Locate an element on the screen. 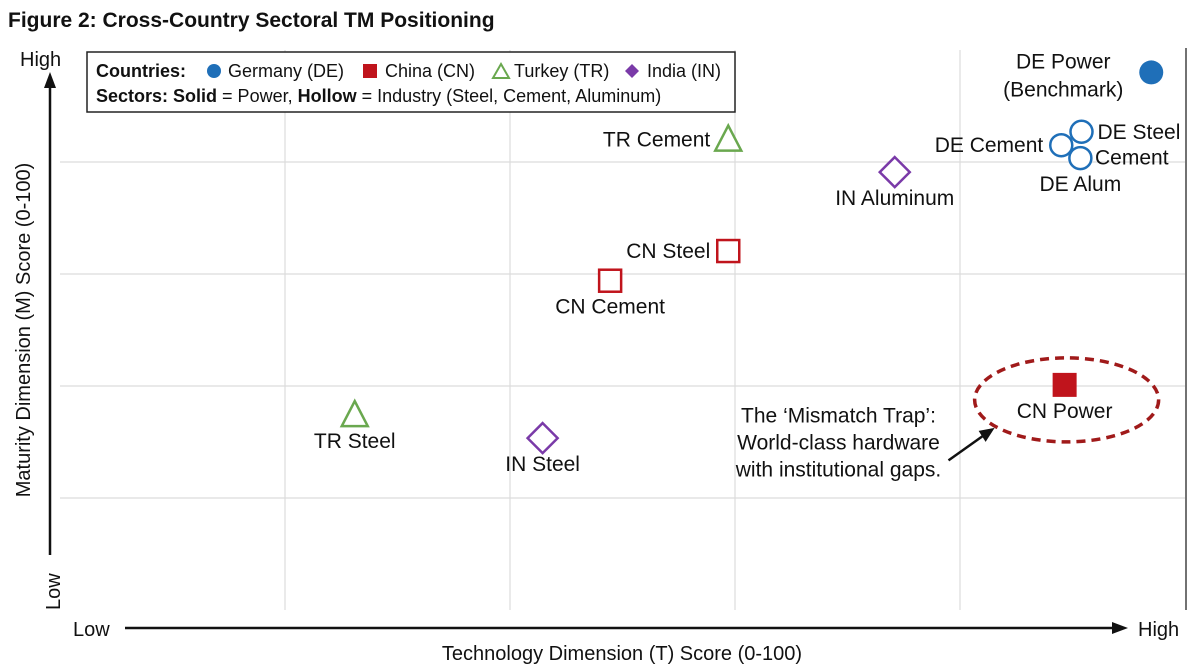 This screenshot has width=1200, height=670. point-de-power-circle-marker is located at coordinates (1151, 72).